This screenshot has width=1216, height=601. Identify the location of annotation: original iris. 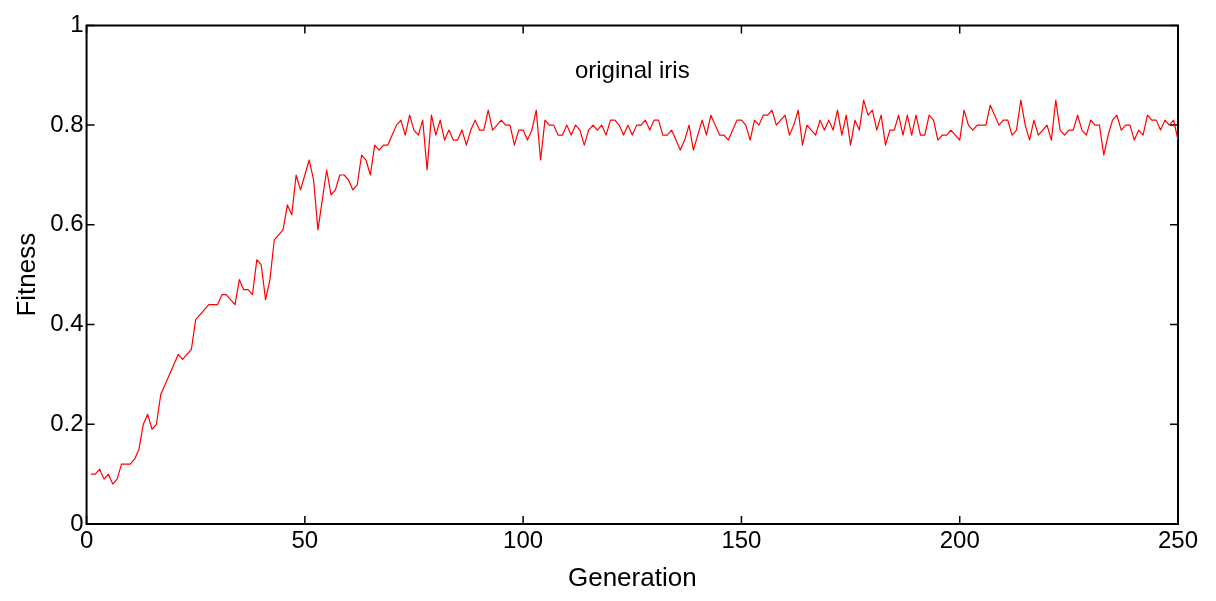
(632, 70).